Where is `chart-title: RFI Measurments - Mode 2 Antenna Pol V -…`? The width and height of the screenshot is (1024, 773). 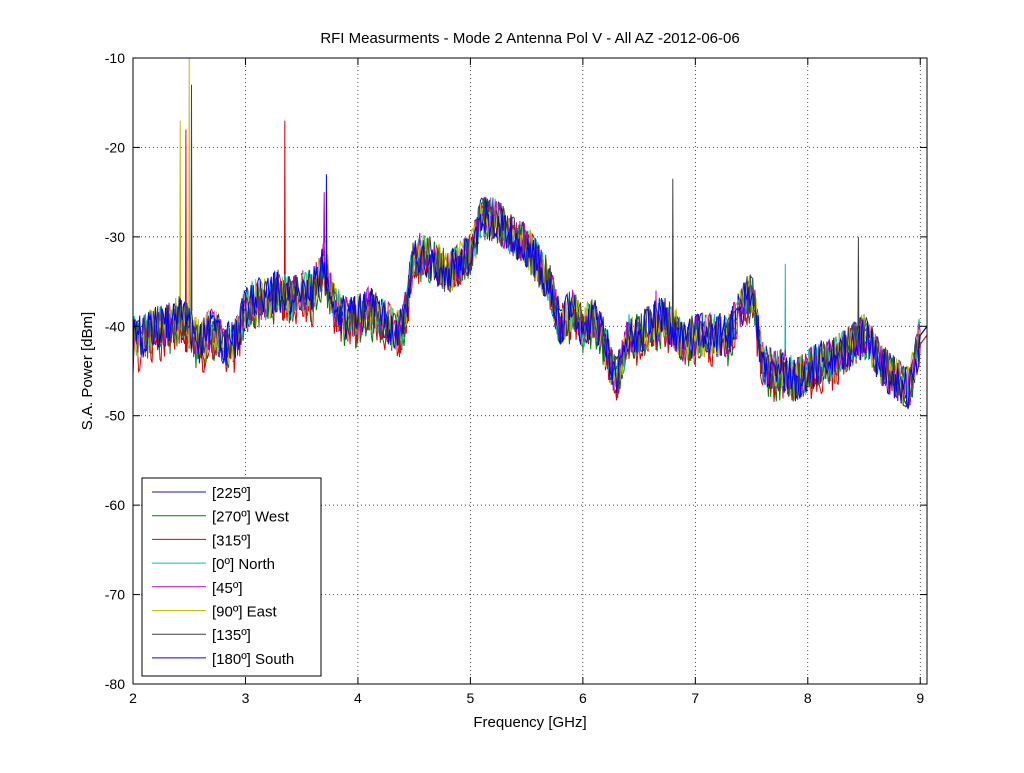
chart-title: RFI Measurments - Mode 2 Antenna Pol V -… is located at coordinates (529, 38).